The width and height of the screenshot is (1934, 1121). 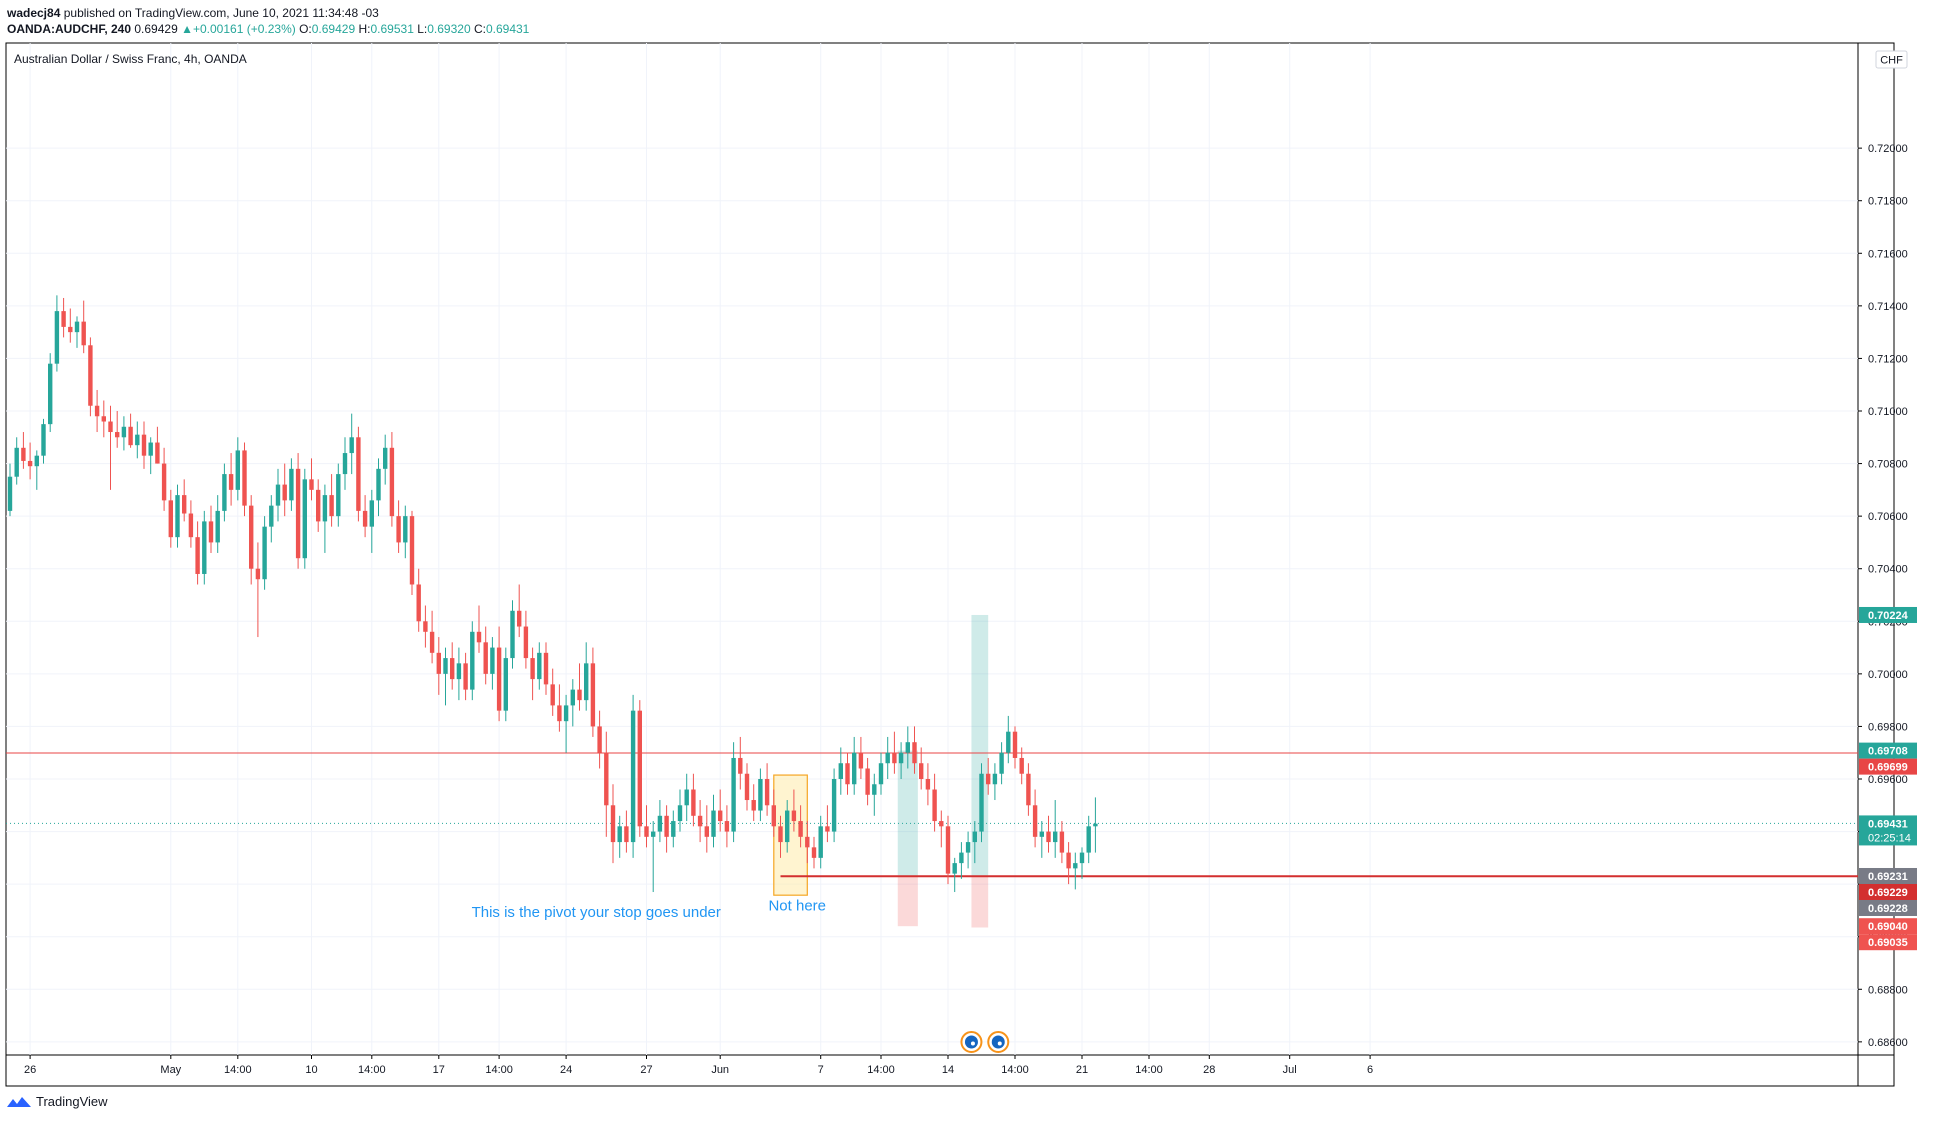 What do you see at coordinates (943, 771) in the screenshot?
I see `position-tools` at bounding box center [943, 771].